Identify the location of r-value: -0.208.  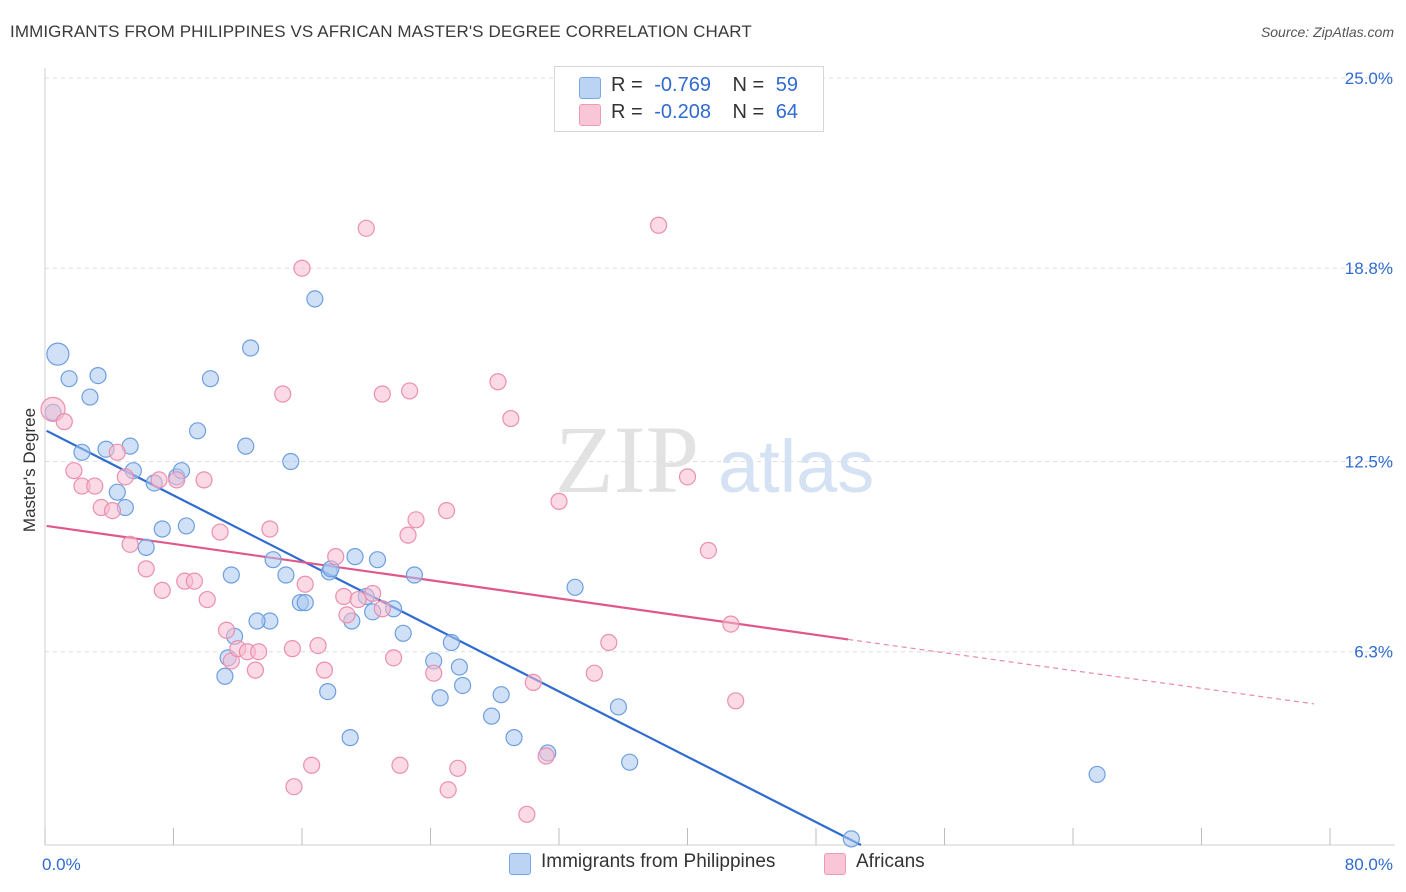
(682, 112).